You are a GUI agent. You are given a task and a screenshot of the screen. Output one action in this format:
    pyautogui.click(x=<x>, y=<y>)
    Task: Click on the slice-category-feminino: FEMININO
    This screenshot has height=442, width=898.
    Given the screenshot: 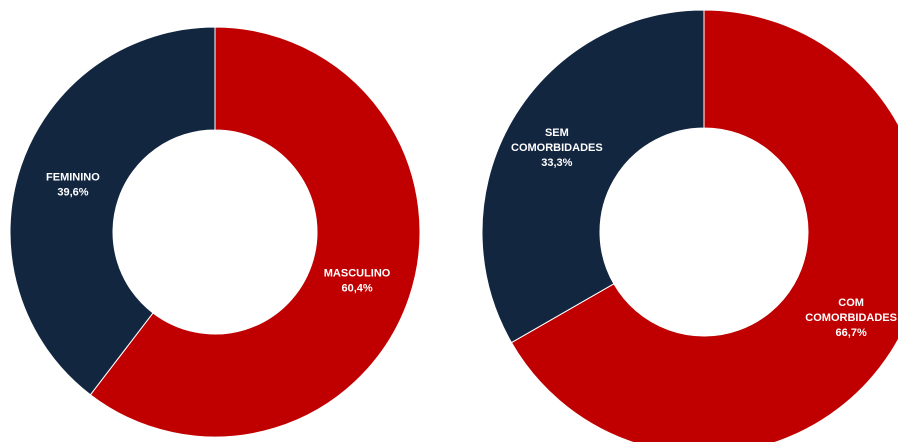 What is the action you would take?
    pyautogui.click(x=73, y=177)
    